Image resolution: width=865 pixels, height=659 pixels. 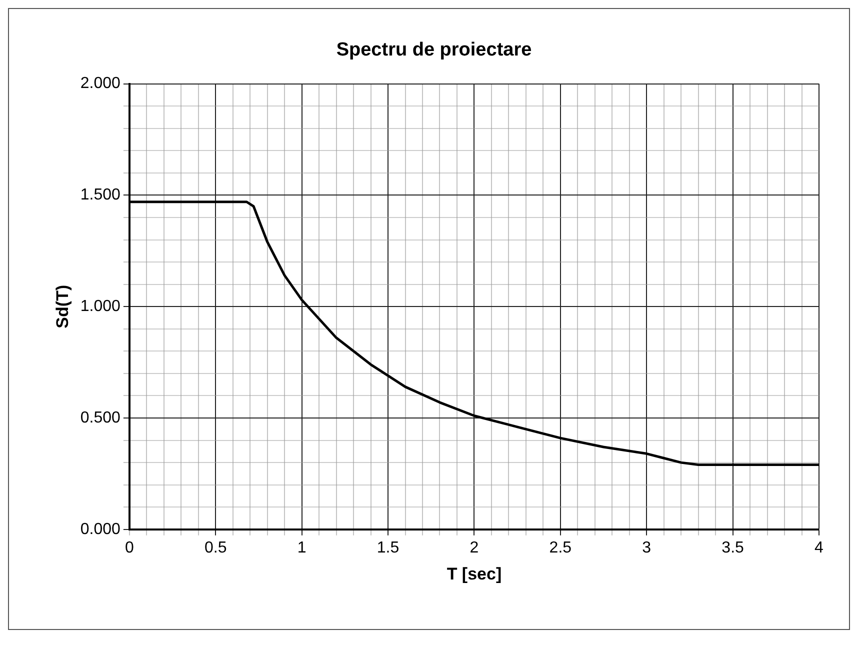 What do you see at coordinates (434, 50) in the screenshot?
I see `chart-title: Spectru de proiectare` at bounding box center [434, 50].